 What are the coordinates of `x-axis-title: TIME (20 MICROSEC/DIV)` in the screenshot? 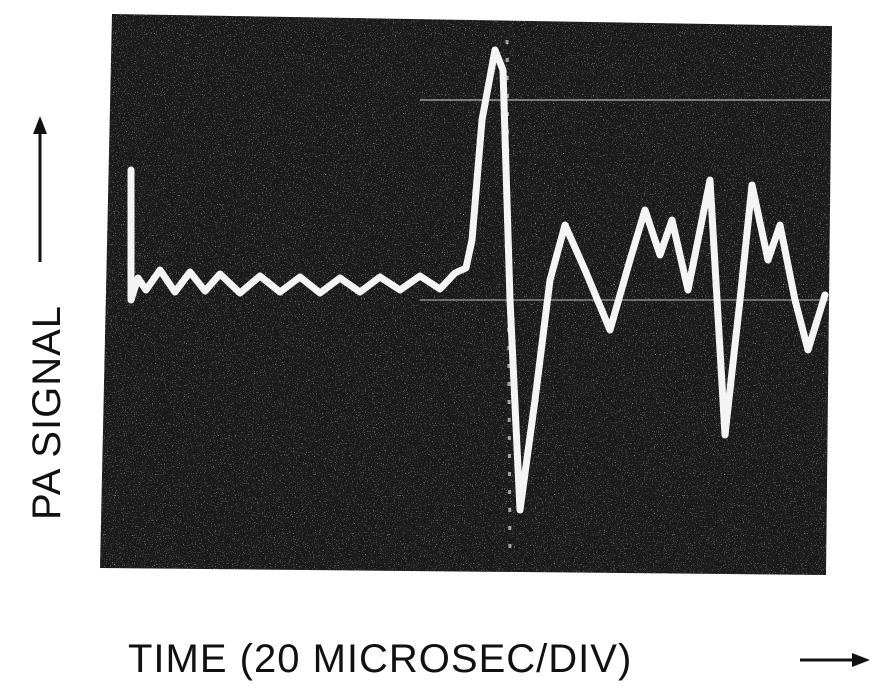 It's located at (499, 659).